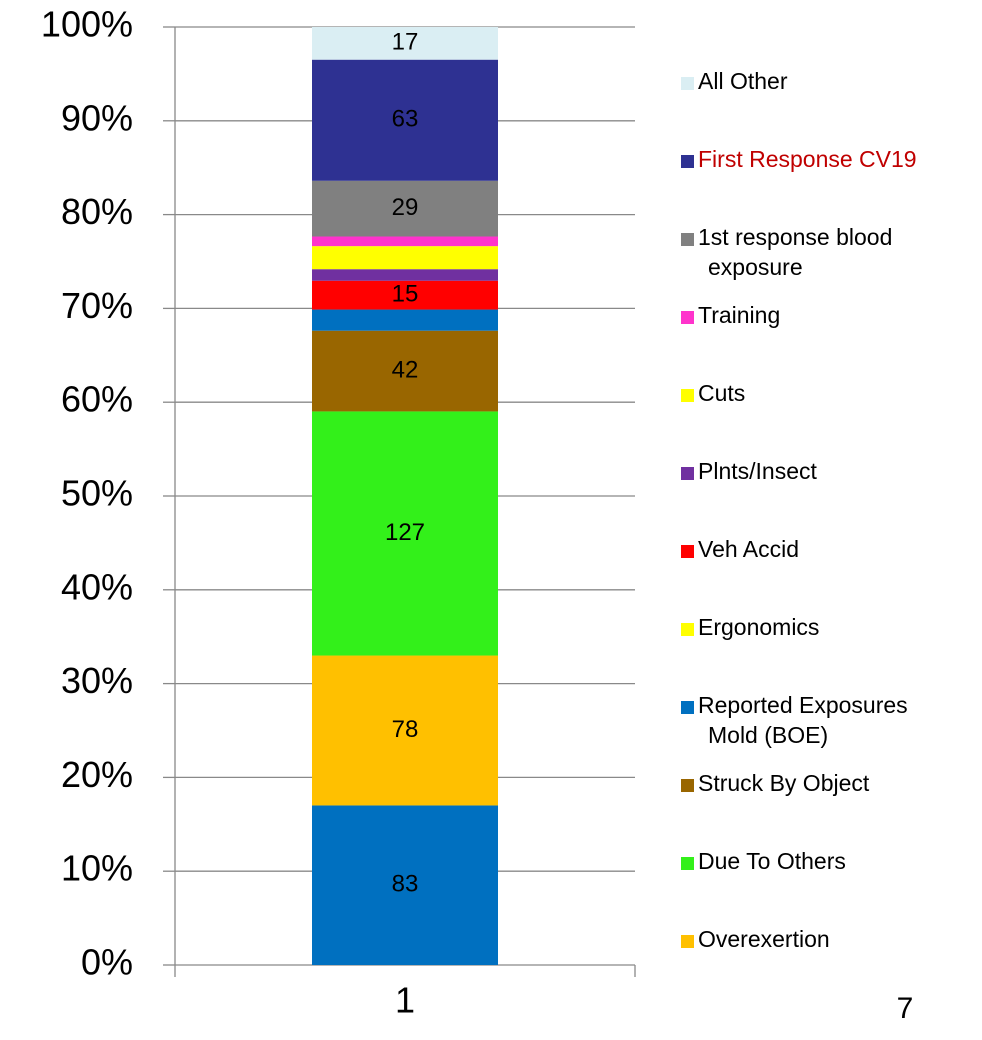 The image size is (982, 1040). I want to click on data-label: 15, so click(405, 293).